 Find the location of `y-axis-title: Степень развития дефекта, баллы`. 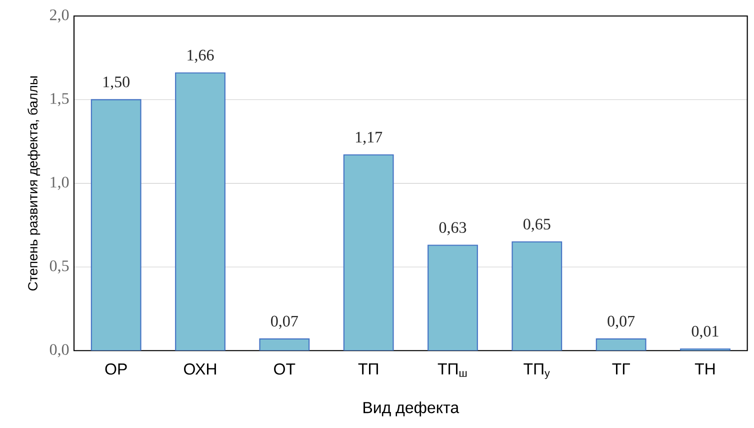

y-axis-title: Степень развития дефекта, баллы is located at coordinates (34, 183).